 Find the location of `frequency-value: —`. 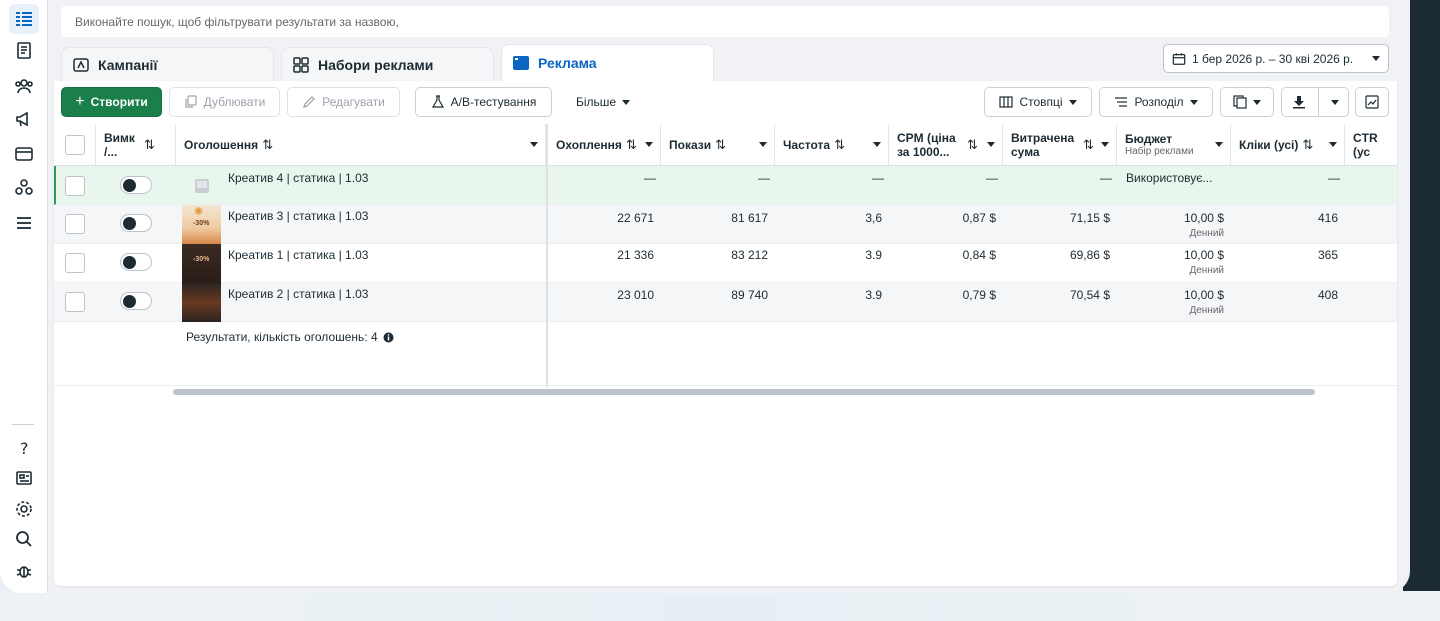

frequency-value: — is located at coordinates (878, 178).